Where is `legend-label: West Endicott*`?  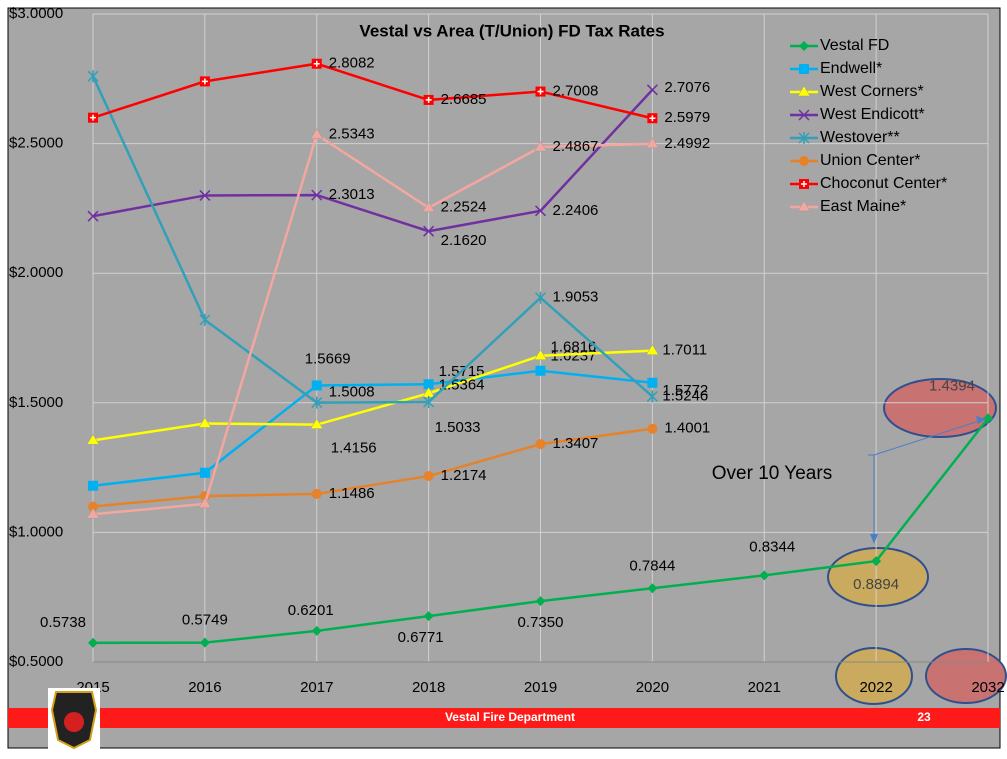
legend-label: West Endicott* is located at coordinates (872, 114).